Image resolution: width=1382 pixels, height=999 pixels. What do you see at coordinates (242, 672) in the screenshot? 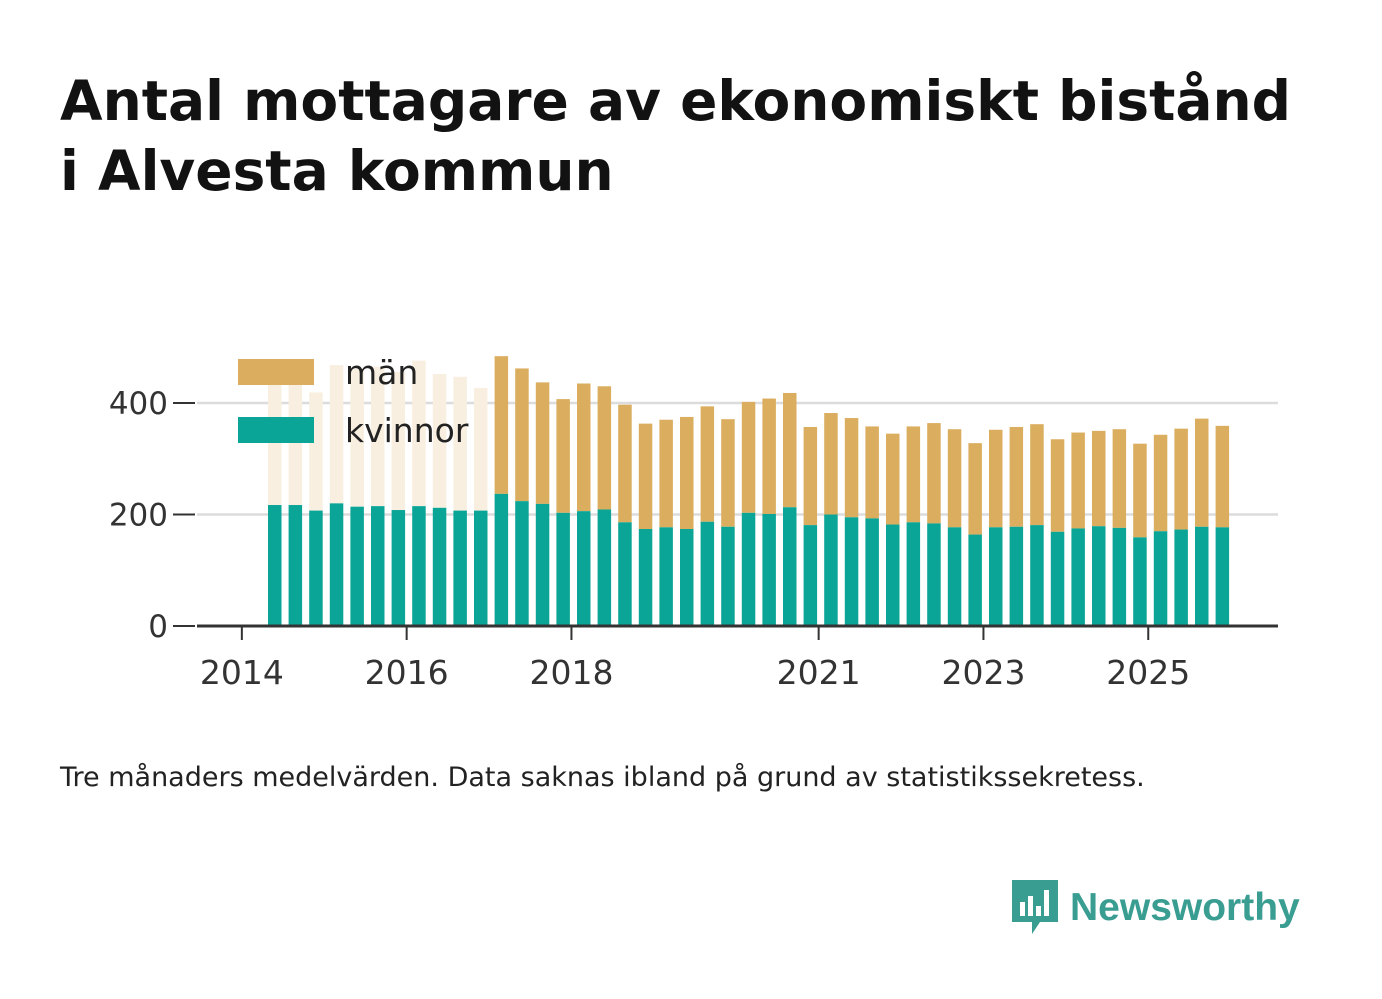
I see `x-tick-label: 2014` at bounding box center [242, 672].